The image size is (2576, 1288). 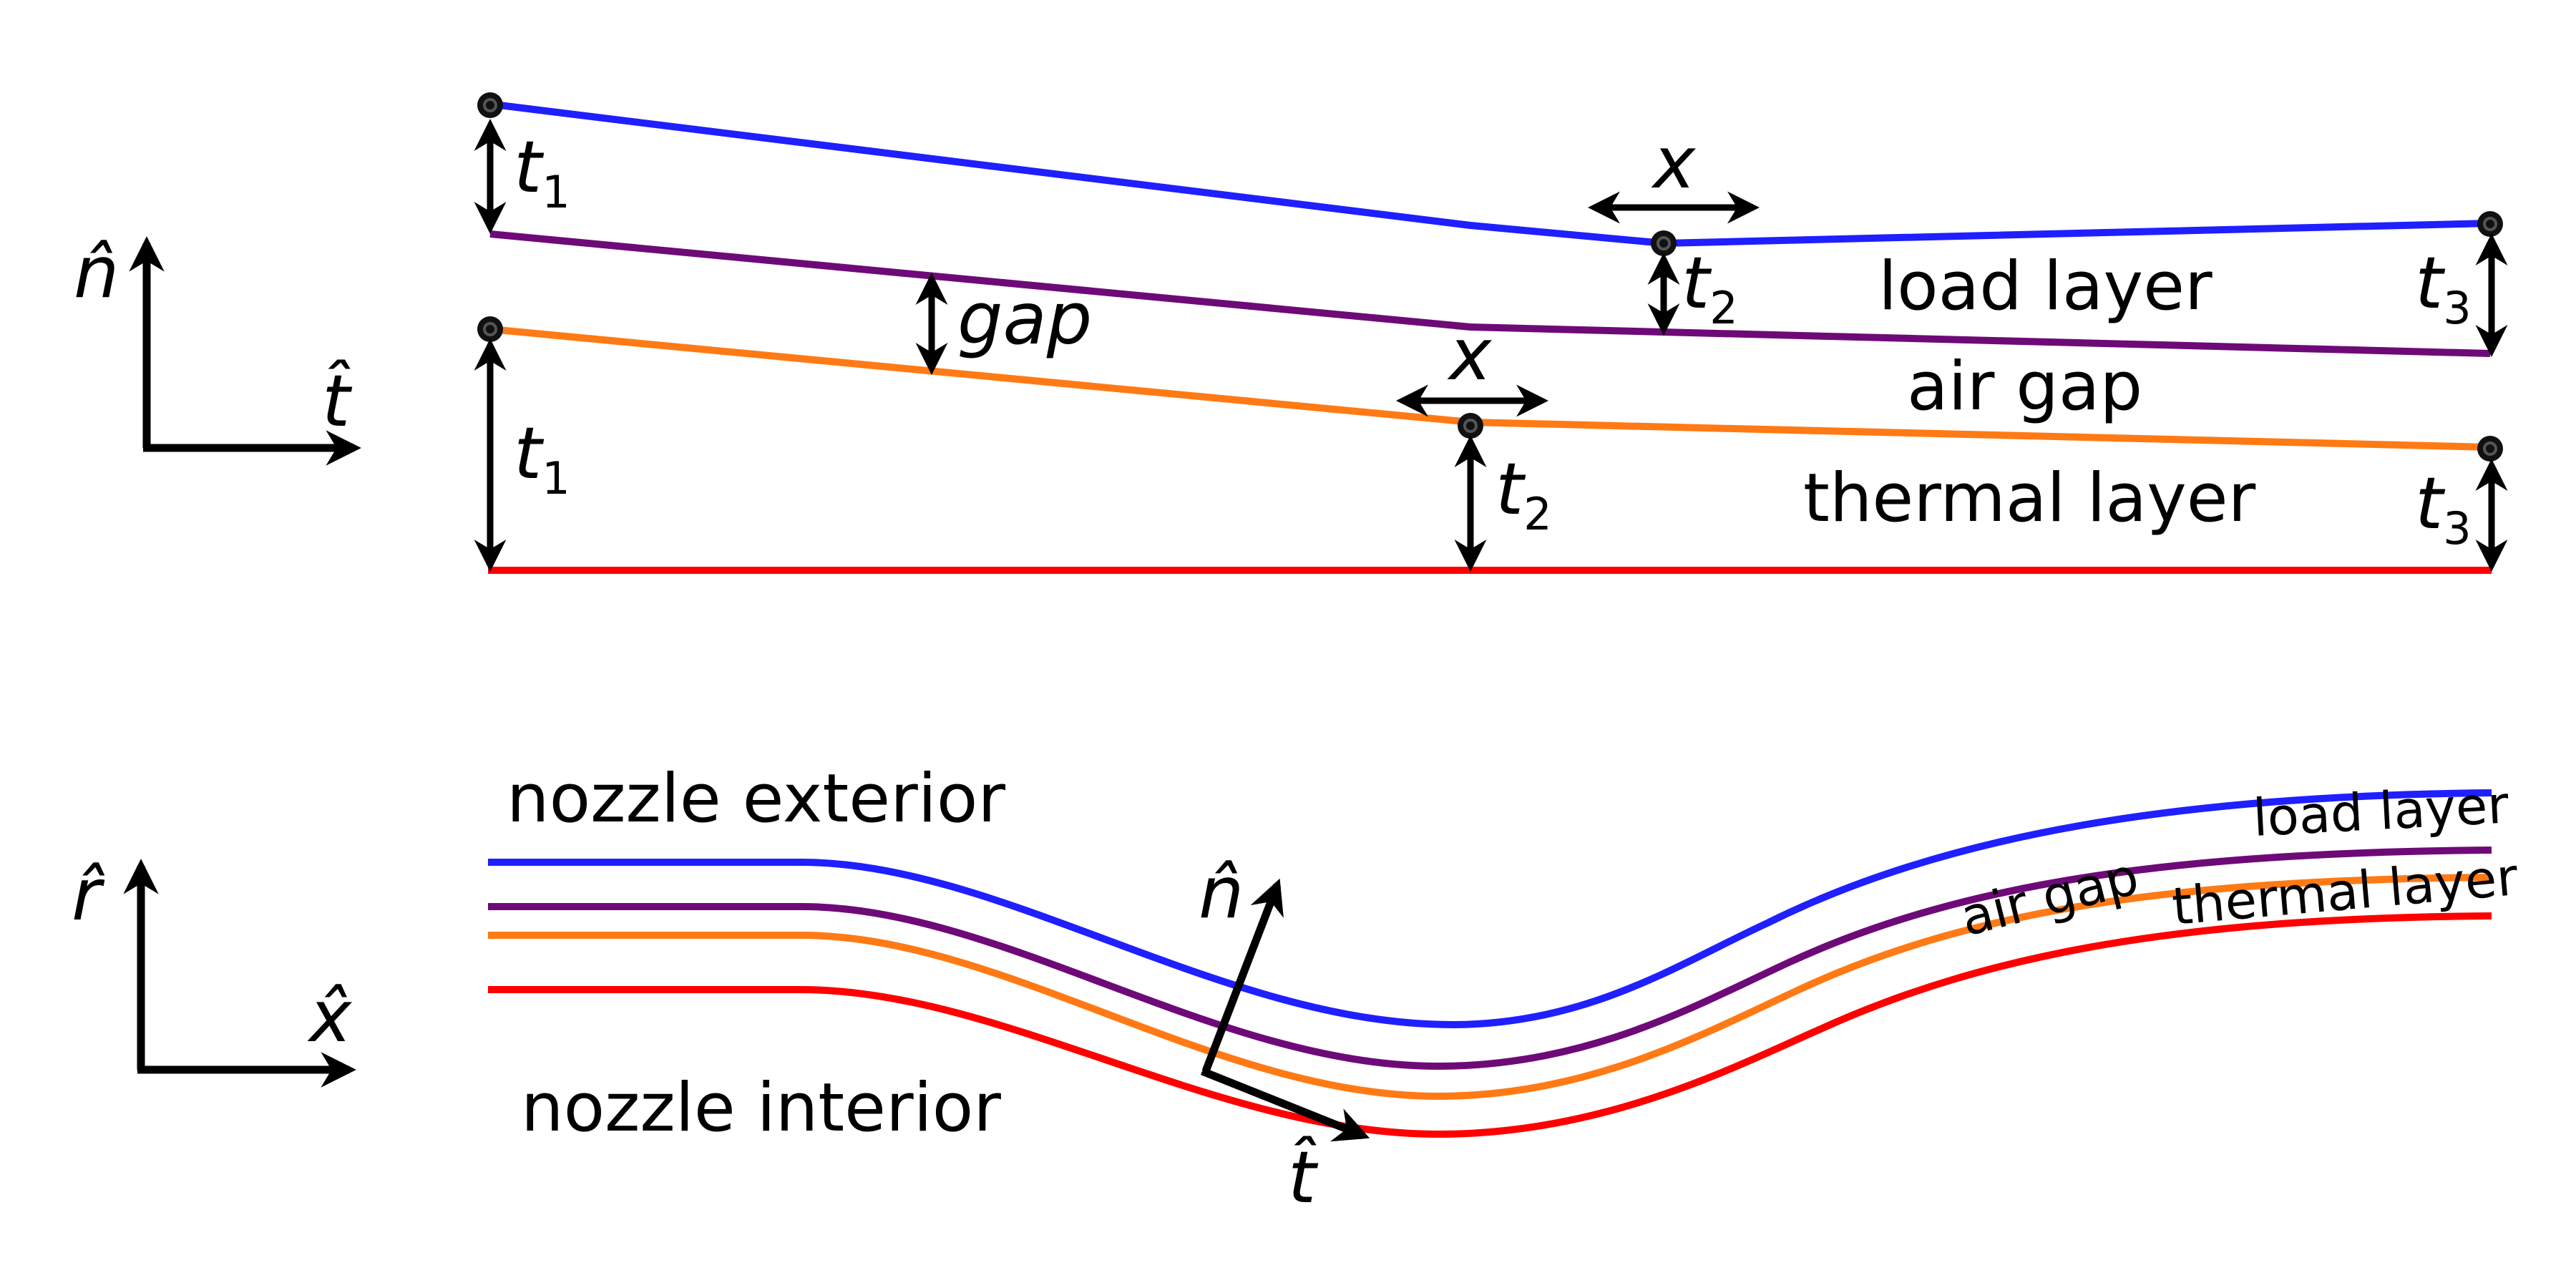 What do you see at coordinates (2045, 287) in the screenshot?
I see `load-layer-label: load layer` at bounding box center [2045, 287].